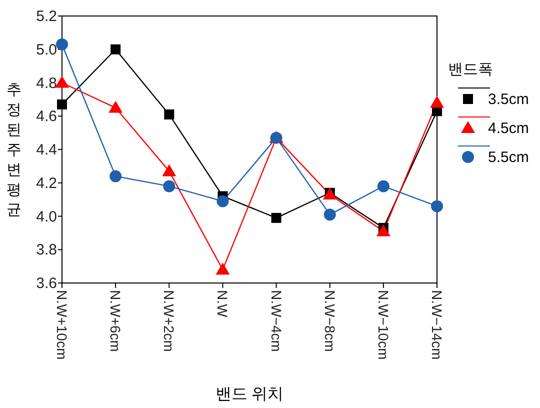 The width and height of the screenshot is (540, 408). I want to click on x-tick-label: N.W−14cm, so click(437, 325).